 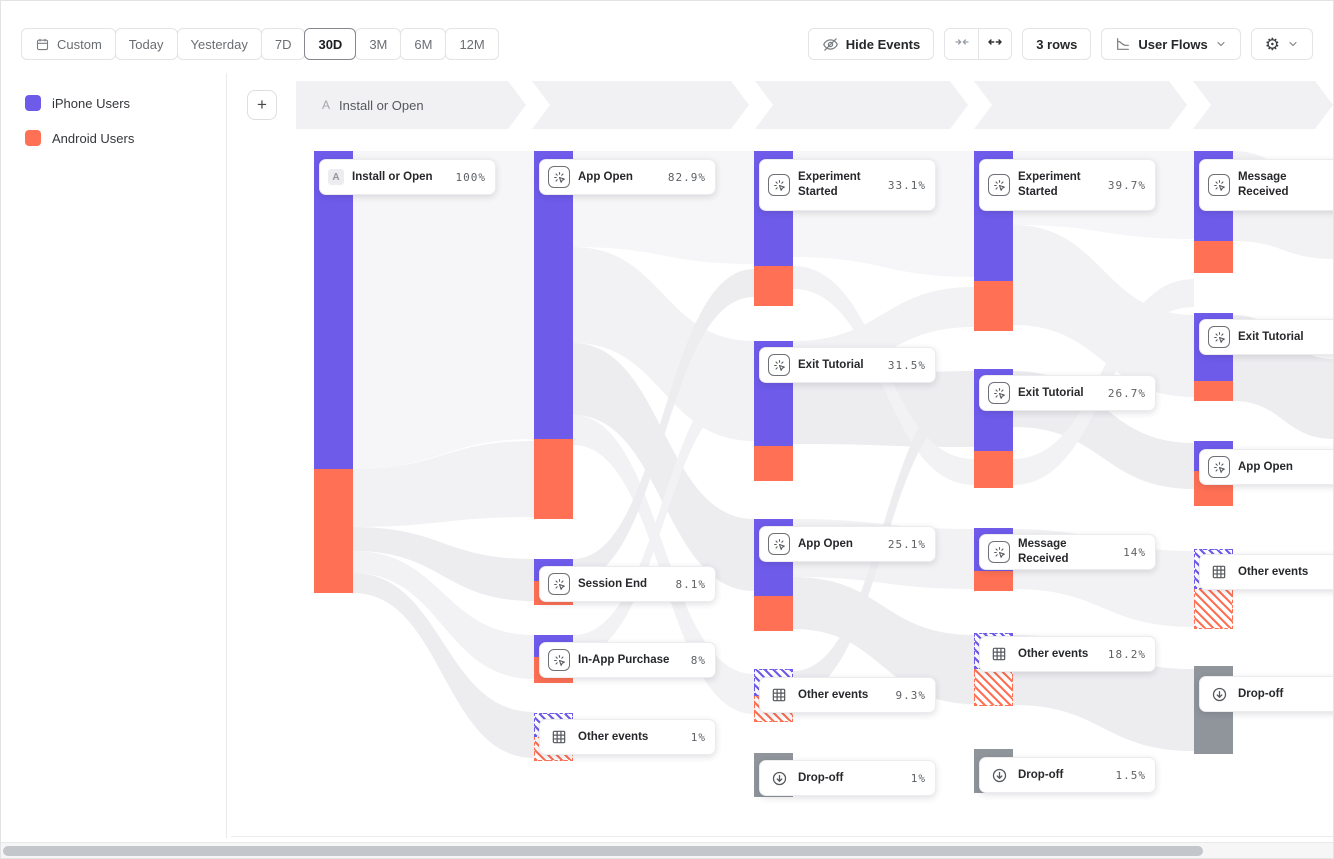 I want to click on flow-node-exit-tutorial: Exit Tutorial 31.5%, so click(x=847, y=365).